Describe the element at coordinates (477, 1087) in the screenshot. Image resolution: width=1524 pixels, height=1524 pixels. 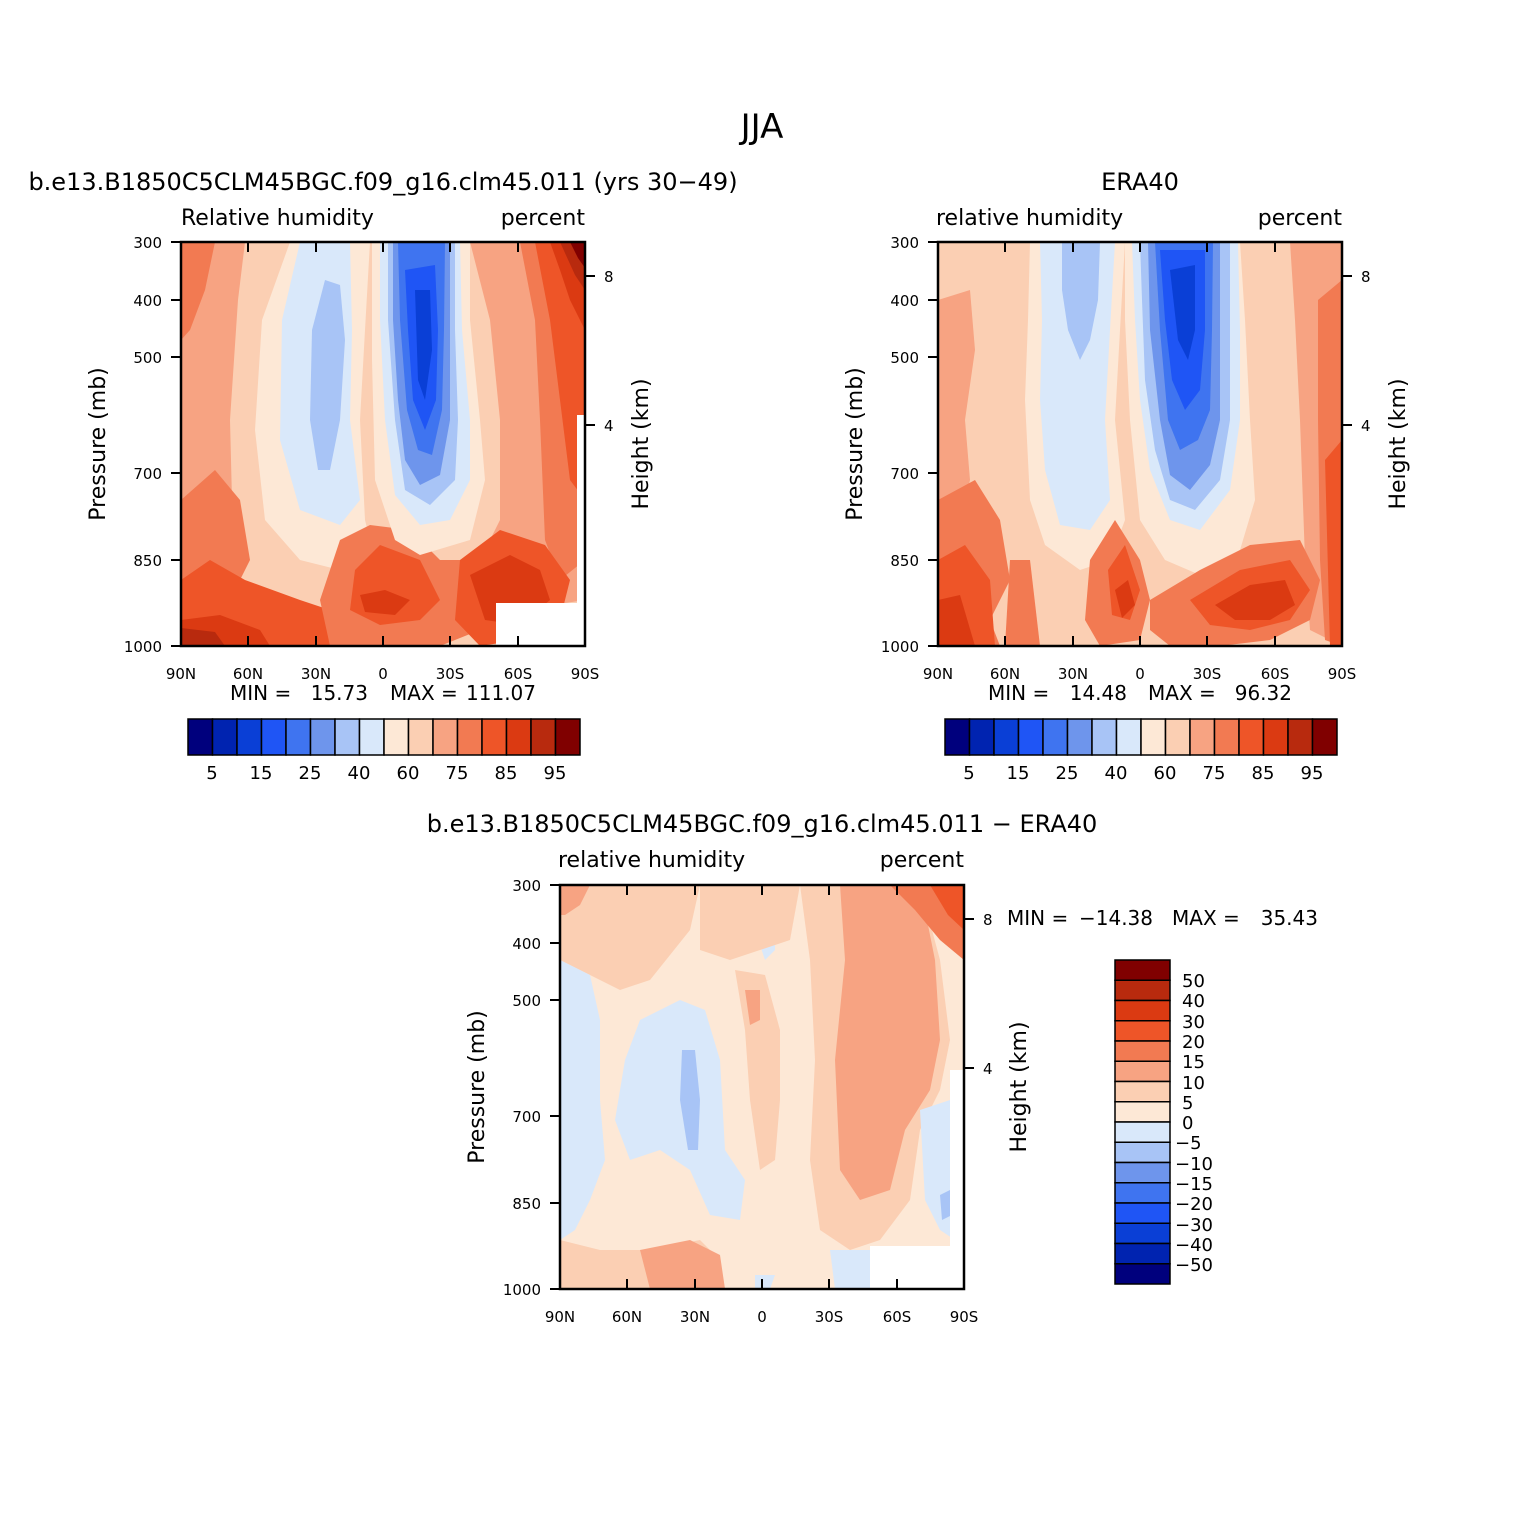
I see `y-axis-label: Pressure (mb)` at that location.